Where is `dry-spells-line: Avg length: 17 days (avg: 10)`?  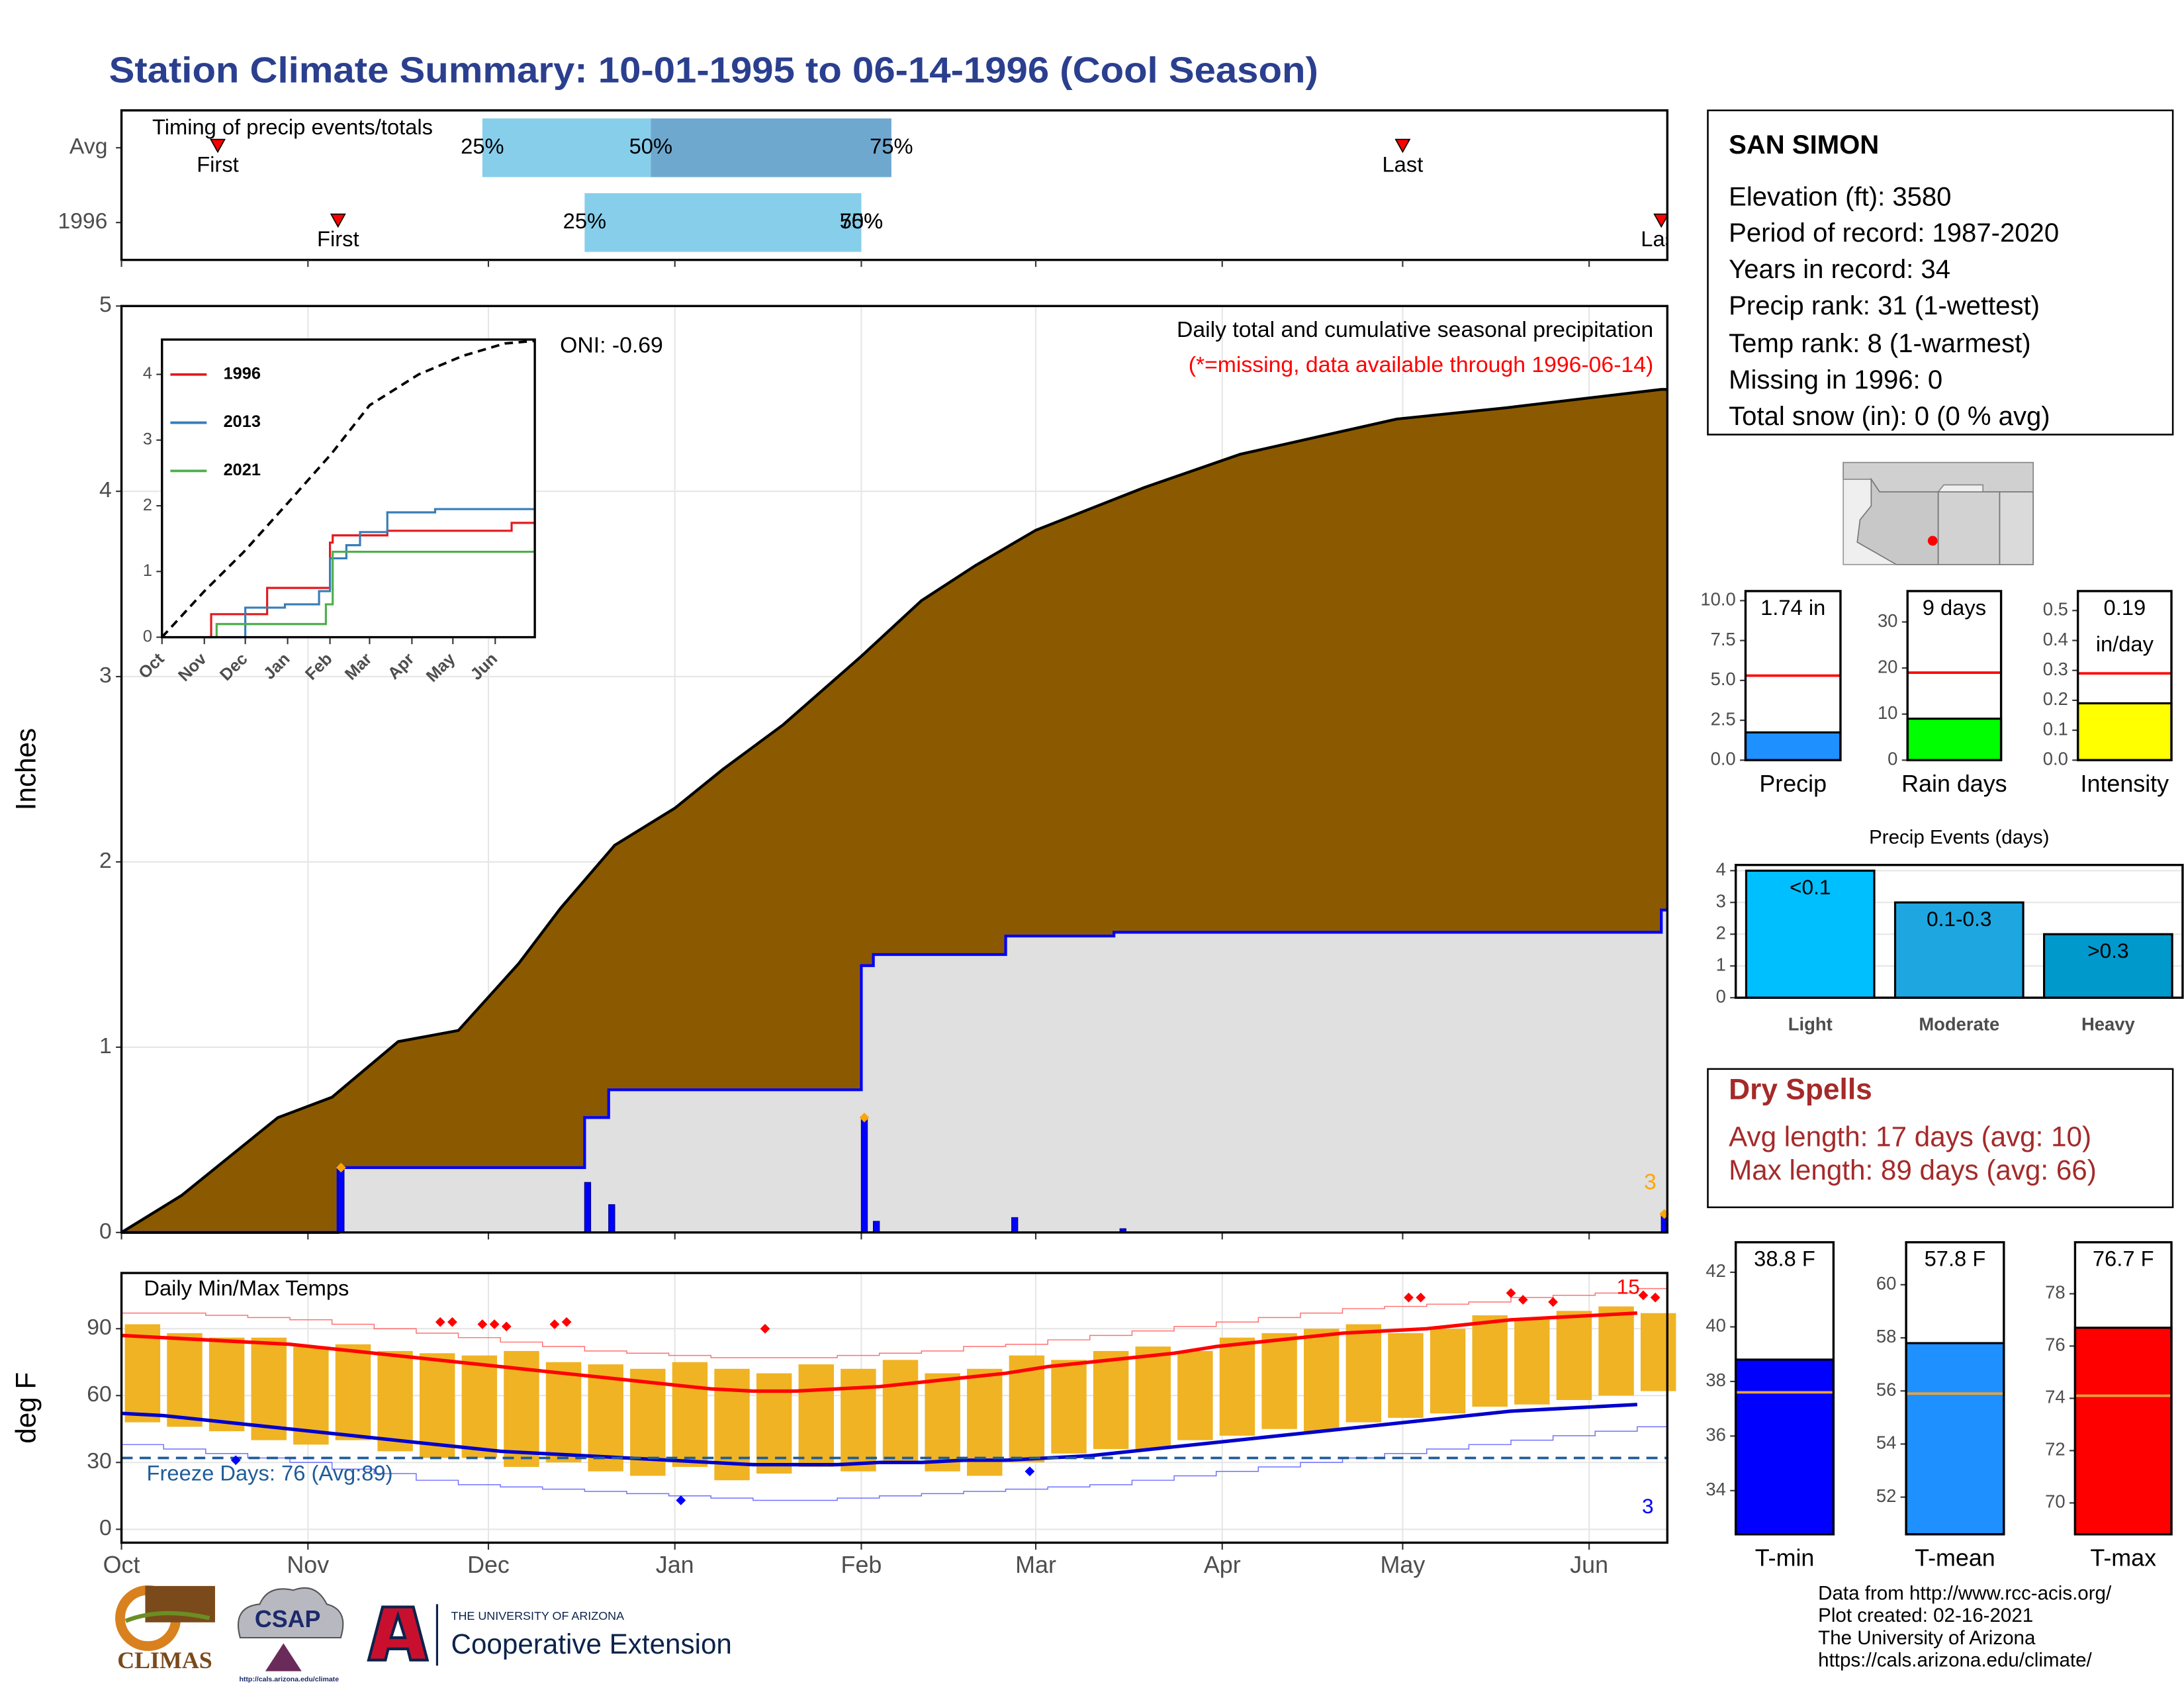 dry-spells-line: Avg length: 17 days (avg: 10) is located at coordinates (1910, 1136).